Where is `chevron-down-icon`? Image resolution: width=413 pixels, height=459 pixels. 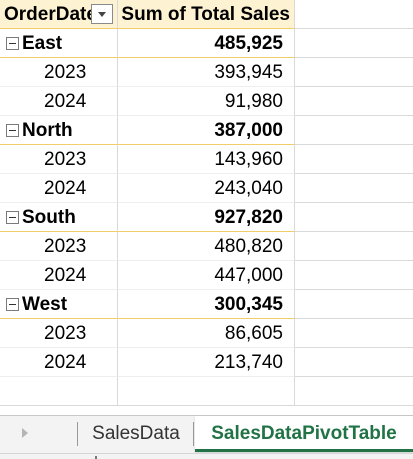 chevron-down-icon is located at coordinates (102, 14).